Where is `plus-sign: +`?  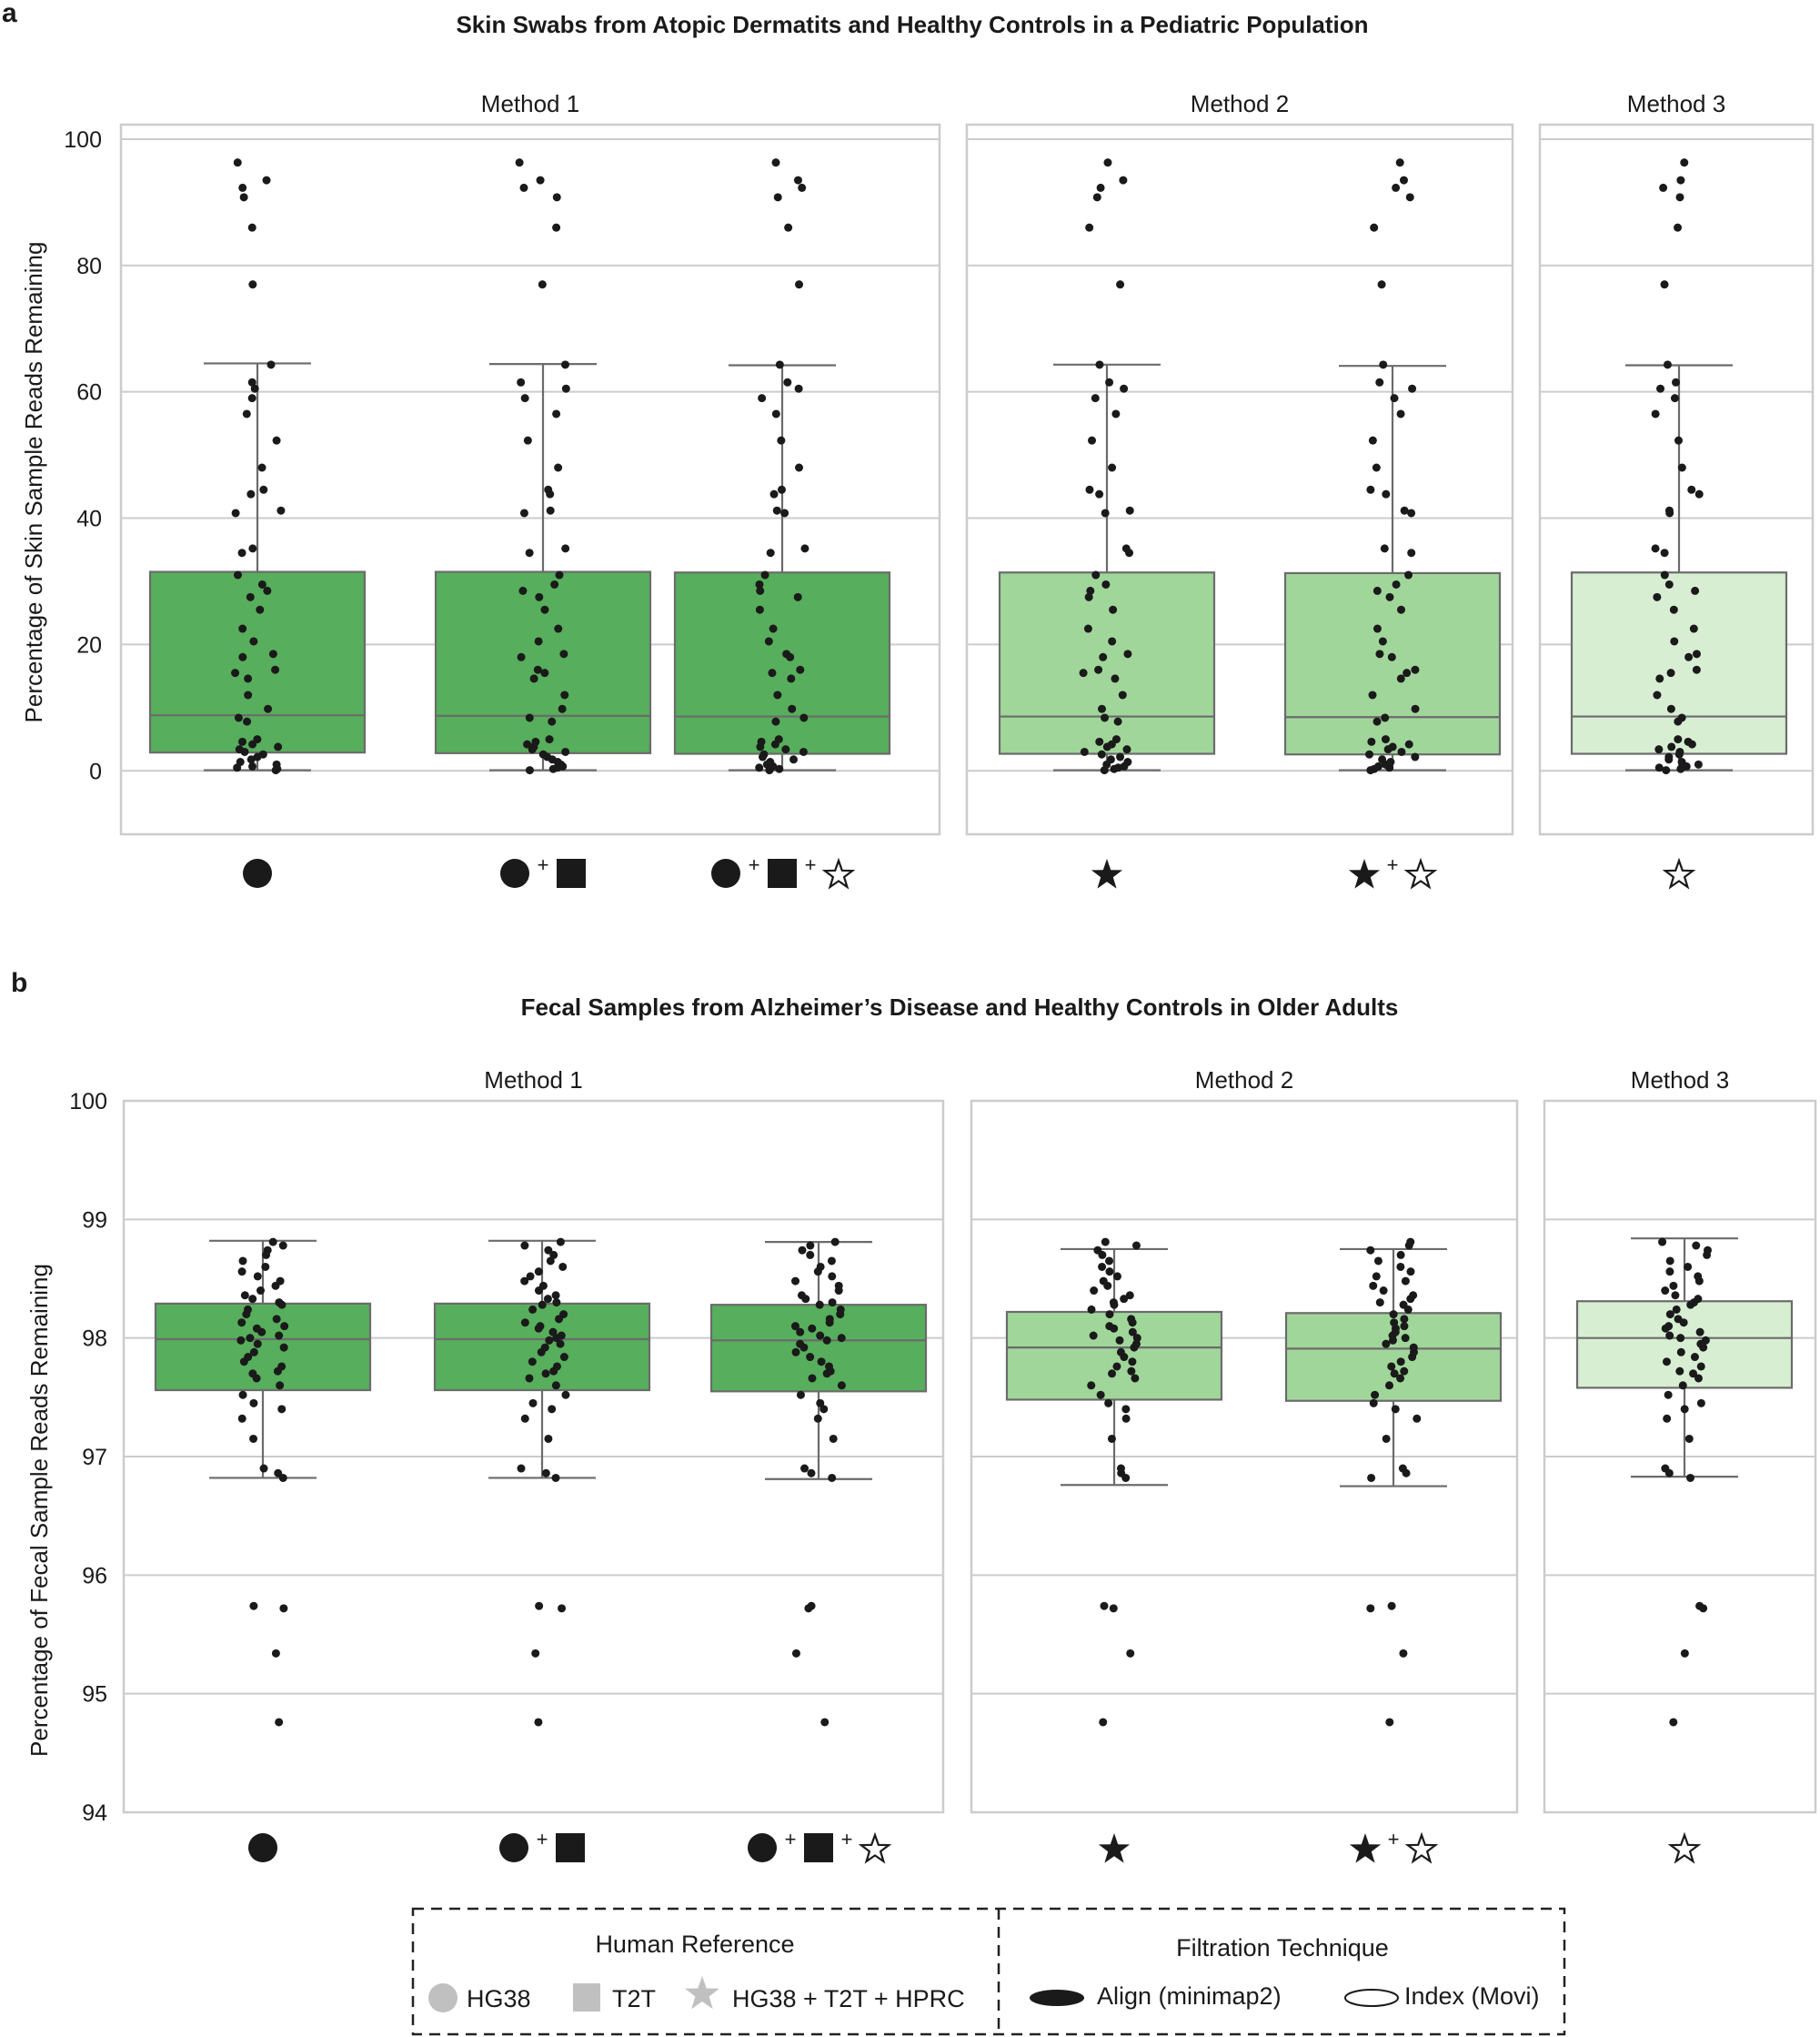 plus-sign: + is located at coordinates (1393, 865).